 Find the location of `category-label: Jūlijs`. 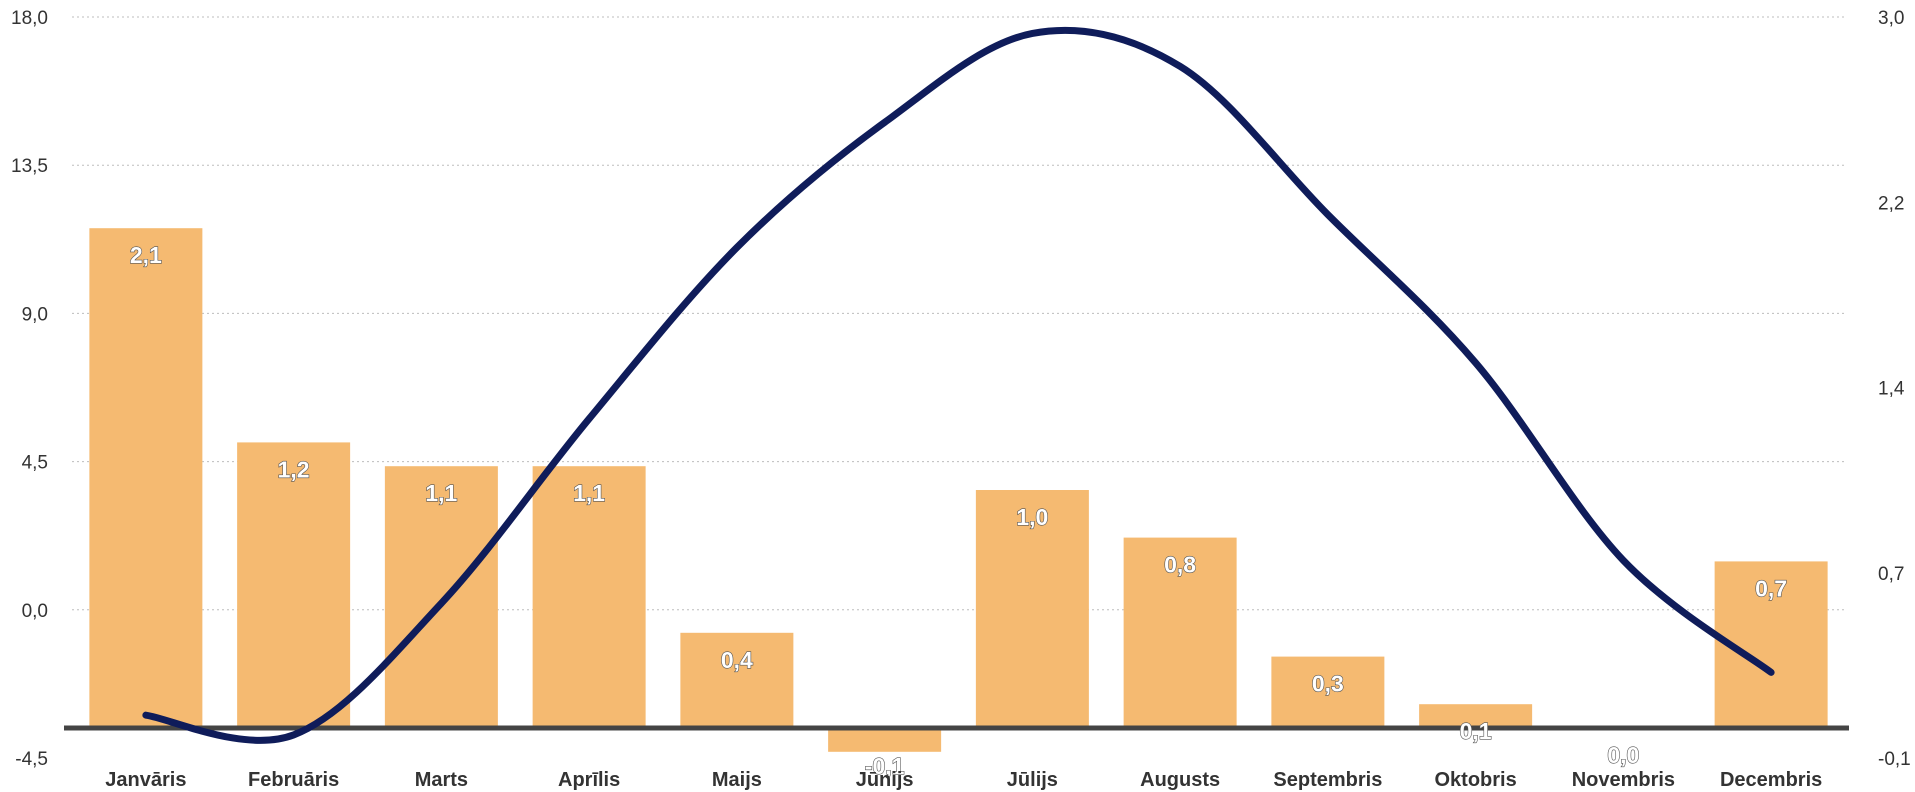

category-label: Jūlijs is located at coordinates (1032, 780).